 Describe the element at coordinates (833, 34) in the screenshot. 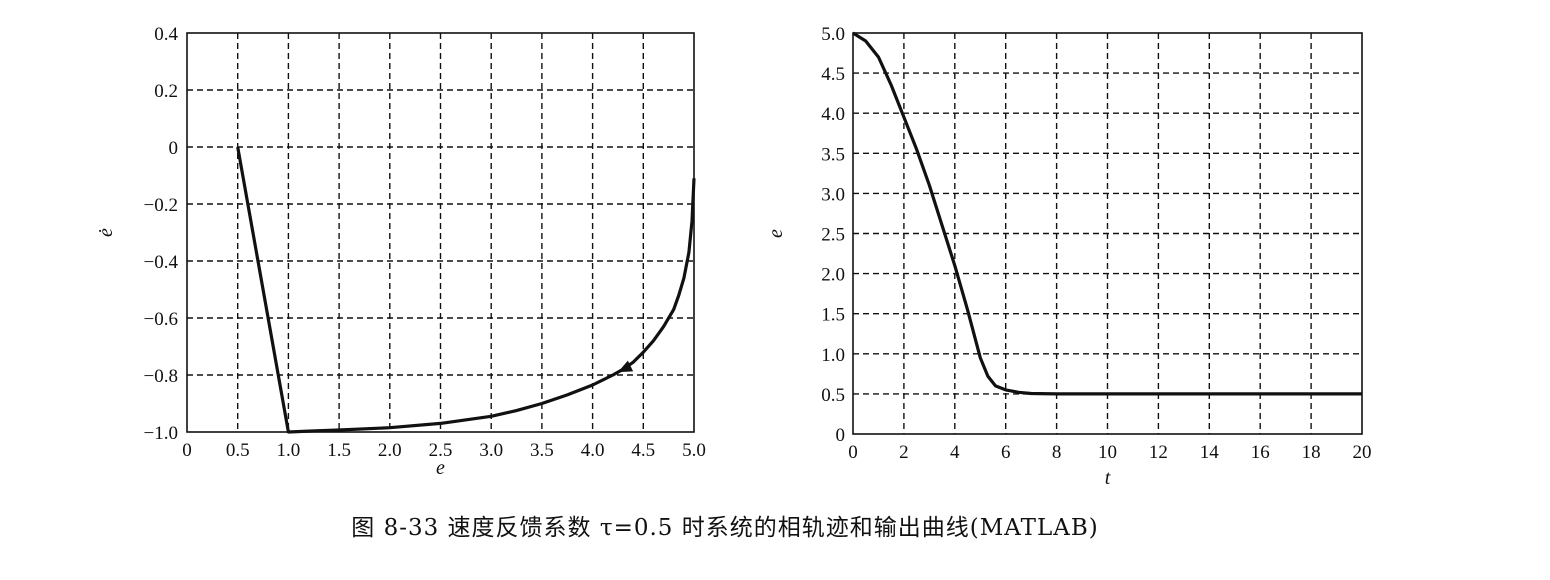

I see `output-y-tick-label: 5.0` at that location.